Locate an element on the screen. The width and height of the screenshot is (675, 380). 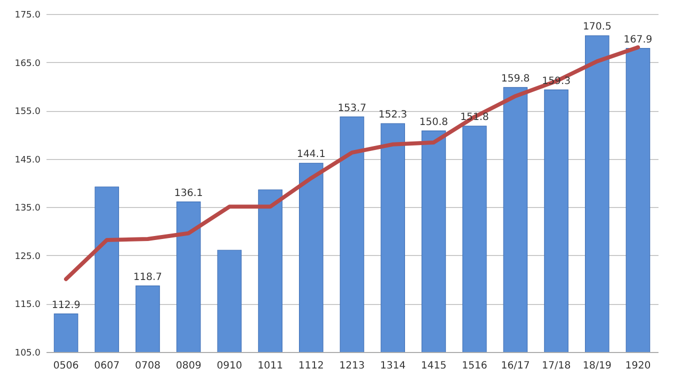
y-tick-label: 145.0 is located at coordinates (27, 160).